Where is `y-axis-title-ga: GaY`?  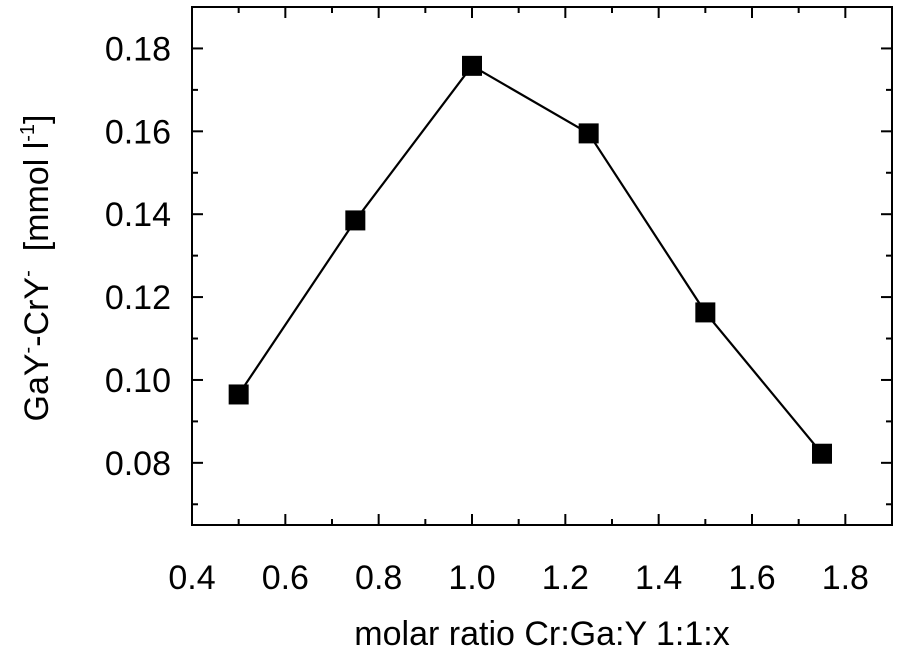
y-axis-title-ga: GaY is located at coordinates (37, 387).